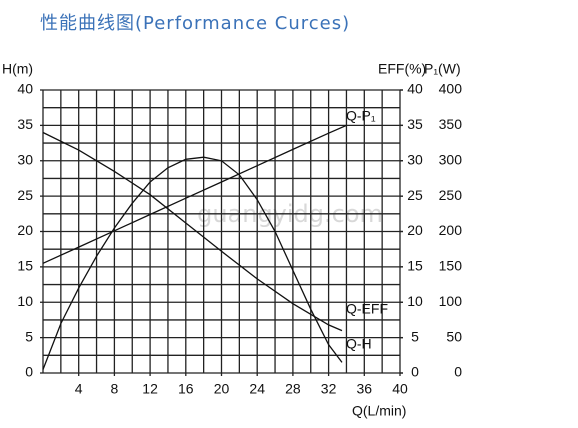  I want to click on y-tick-label: 5, so click(29, 336).